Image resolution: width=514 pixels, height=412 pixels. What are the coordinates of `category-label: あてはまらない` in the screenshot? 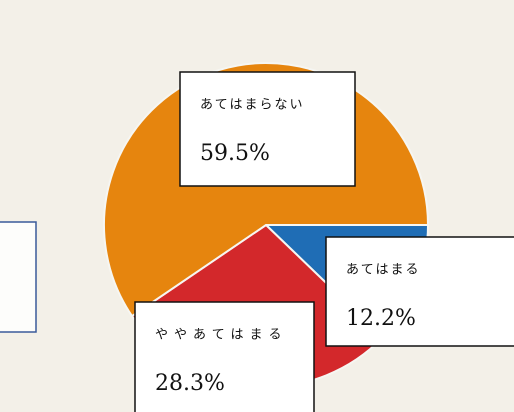 It's located at (252, 105).